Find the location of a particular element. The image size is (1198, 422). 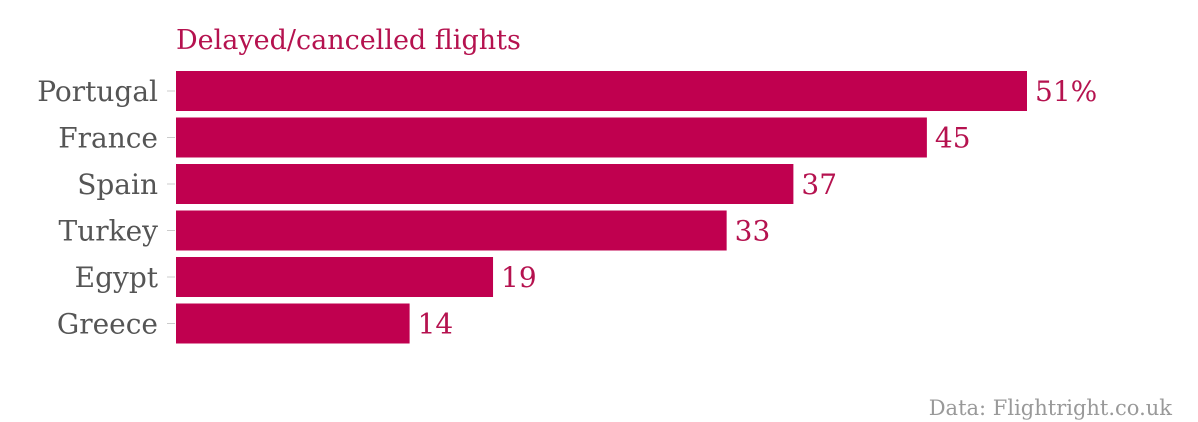

value-label-portugal: 51% is located at coordinates (1066, 91).